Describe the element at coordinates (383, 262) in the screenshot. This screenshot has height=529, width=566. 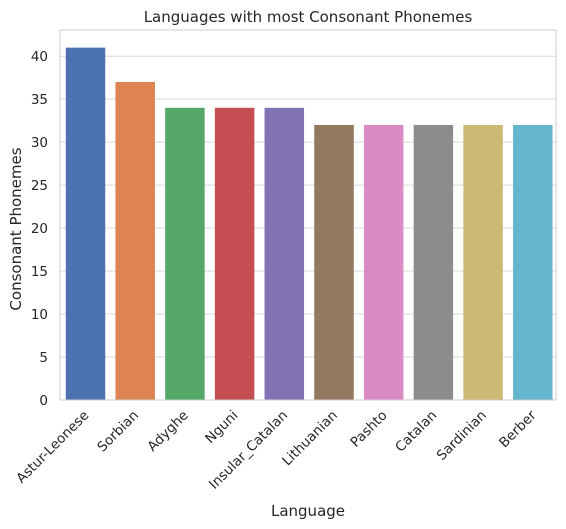
I see `bar-pashto` at that location.